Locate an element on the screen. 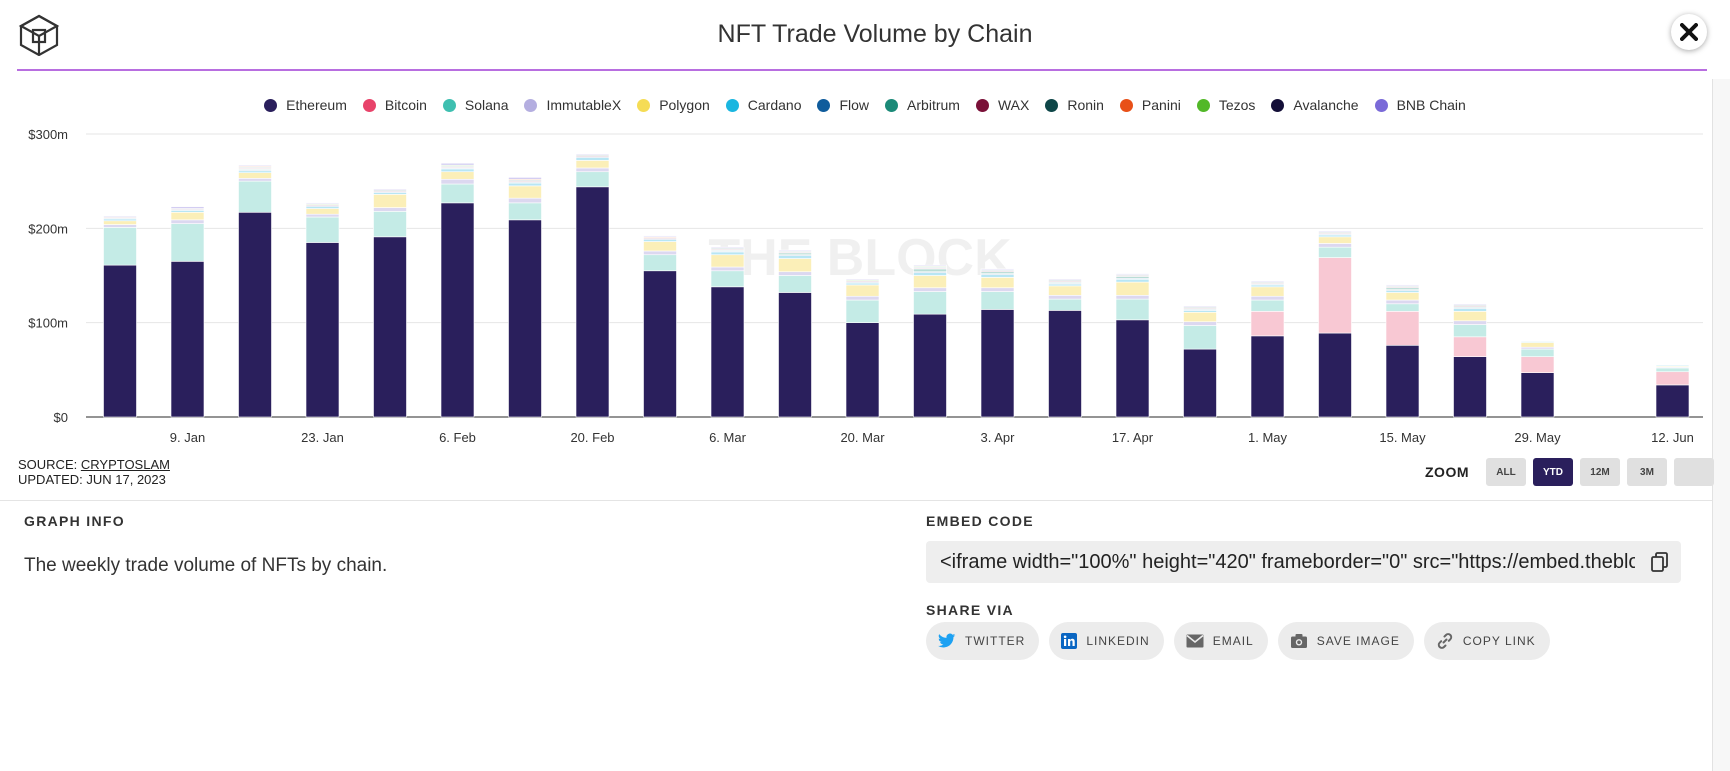 This screenshot has width=1730, height=771. legend-item-arbitrum: Arbitrum is located at coordinates (922, 105).